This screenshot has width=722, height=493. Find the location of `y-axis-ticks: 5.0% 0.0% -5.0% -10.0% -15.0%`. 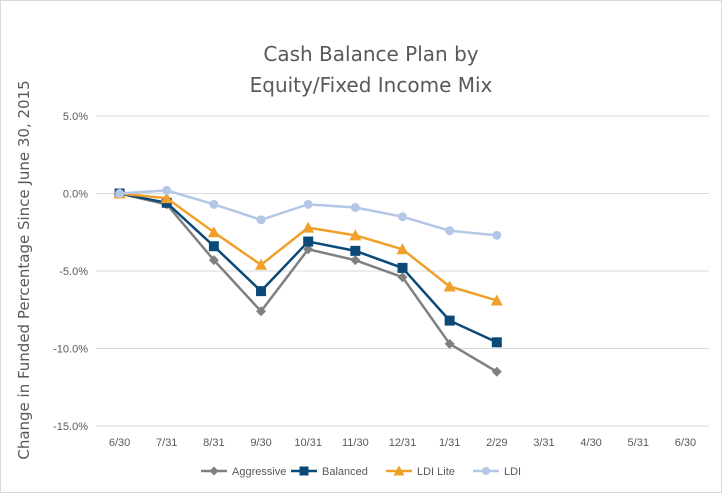

y-axis-ticks: 5.0% 0.0% -5.0% -10.0% -15.0% is located at coordinates (70, 272).